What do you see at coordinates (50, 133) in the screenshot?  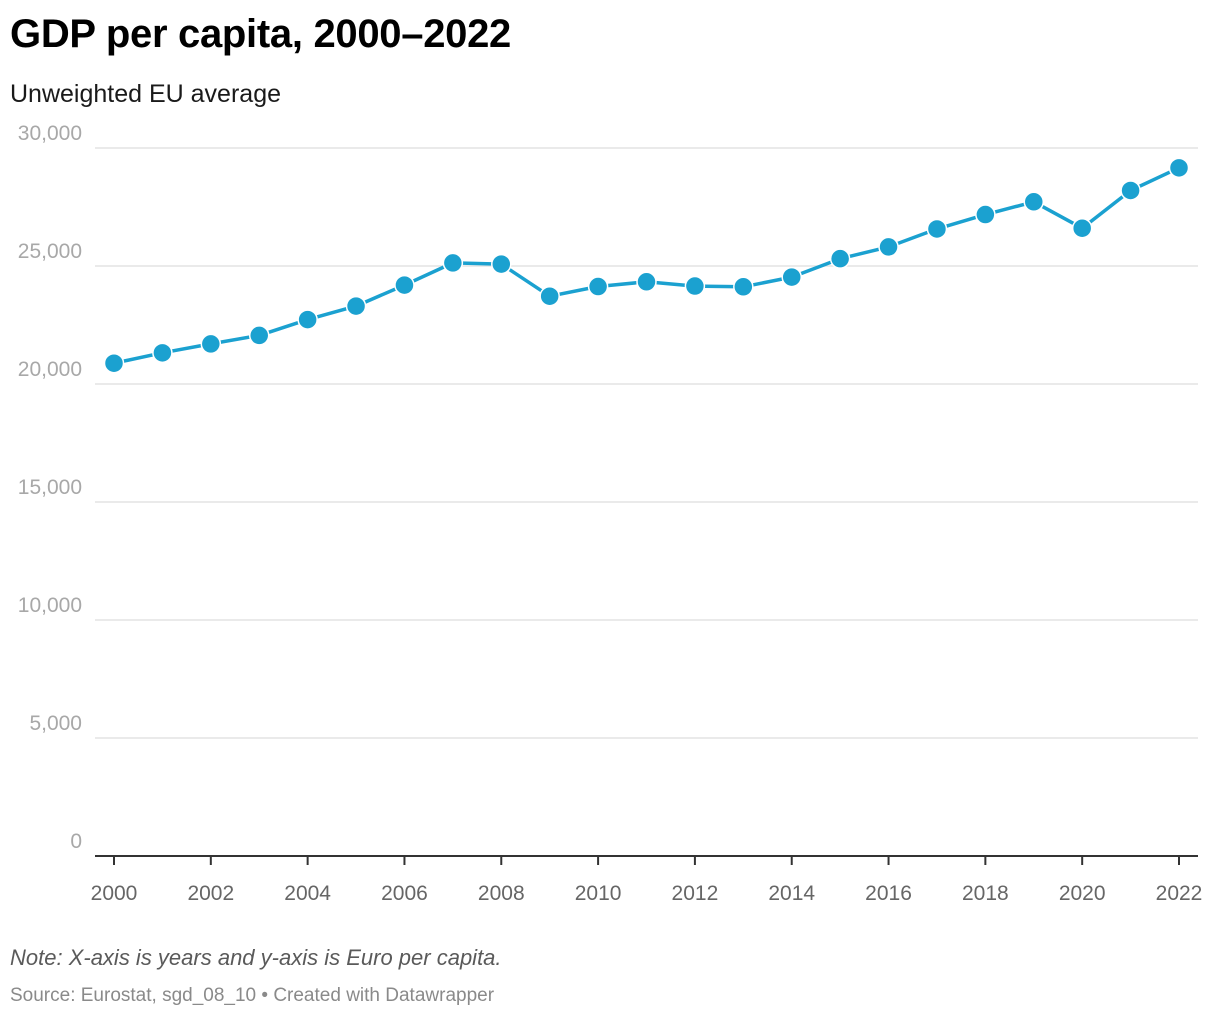 I see `y-tick-label: 30,000` at bounding box center [50, 133].